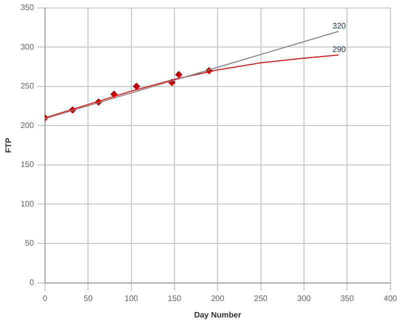  Describe the element at coordinates (175, 298) in the screenshot. I see `x-tick-label: 150` at that location.